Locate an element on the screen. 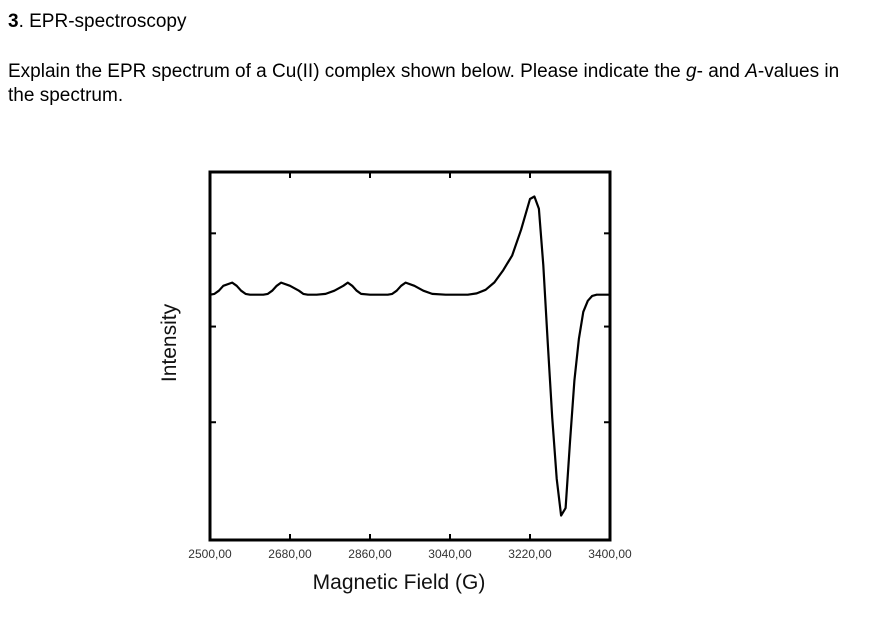  x-tick-label: 2860,00 is located at coordinates (370, 554).